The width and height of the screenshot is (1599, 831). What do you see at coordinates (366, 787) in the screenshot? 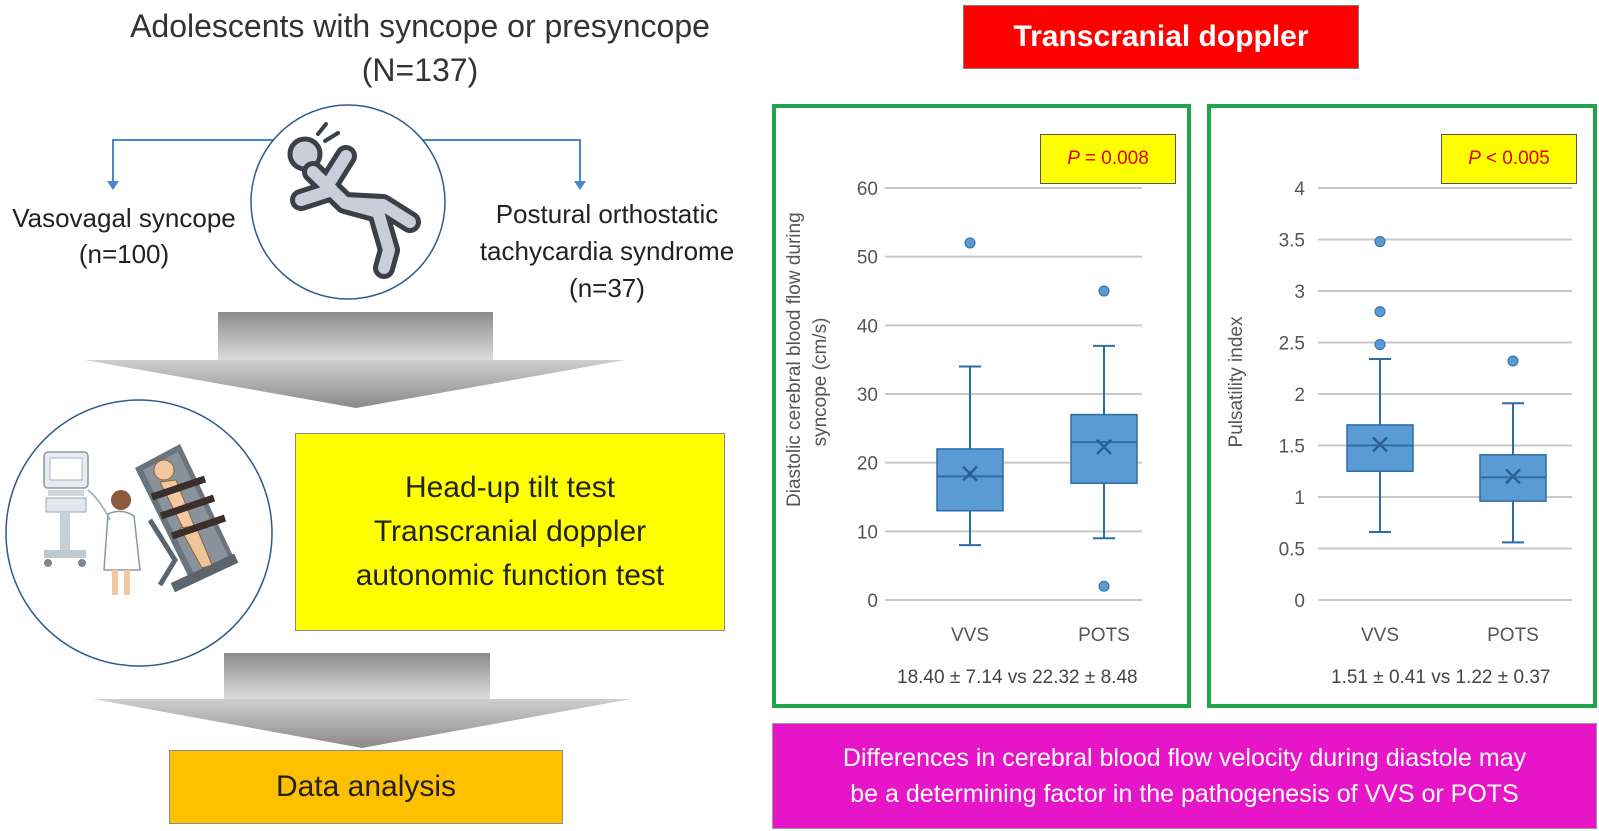
I see `data-analysis-box: Data analysis` at bounding box center [366, 787].